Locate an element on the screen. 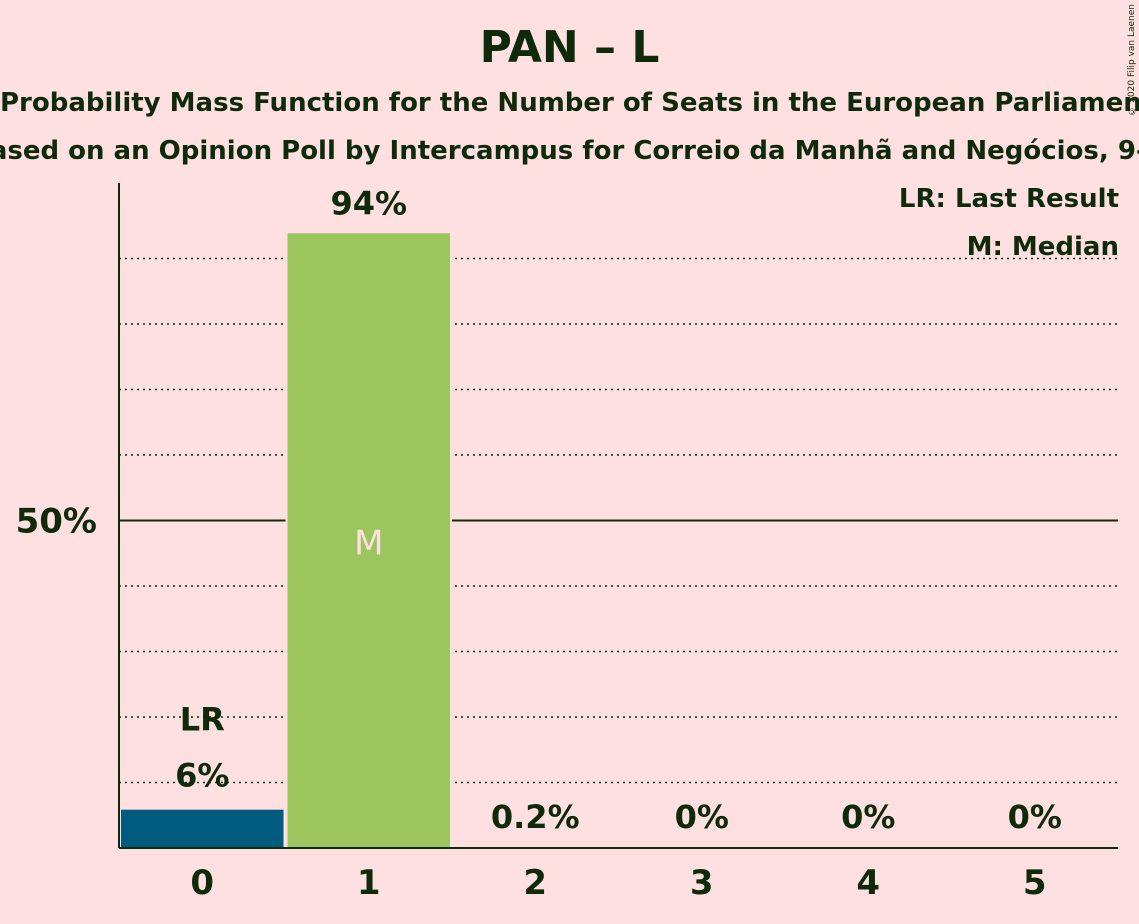 The width and height of the screenshot is (1139, 924). chart-title: PAN – L is located at coordinates (569, 47).